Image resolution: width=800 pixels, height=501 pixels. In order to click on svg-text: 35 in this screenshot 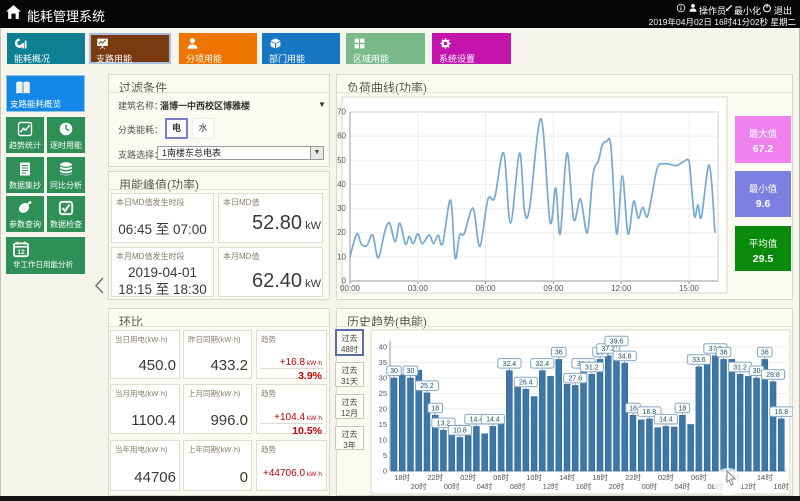, I will do `click(383, 362)`.